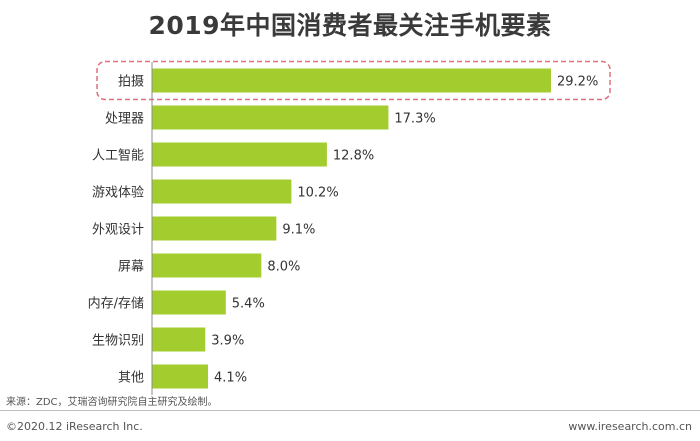  I want to click on category-label: 人工智能, so click(118, 156).